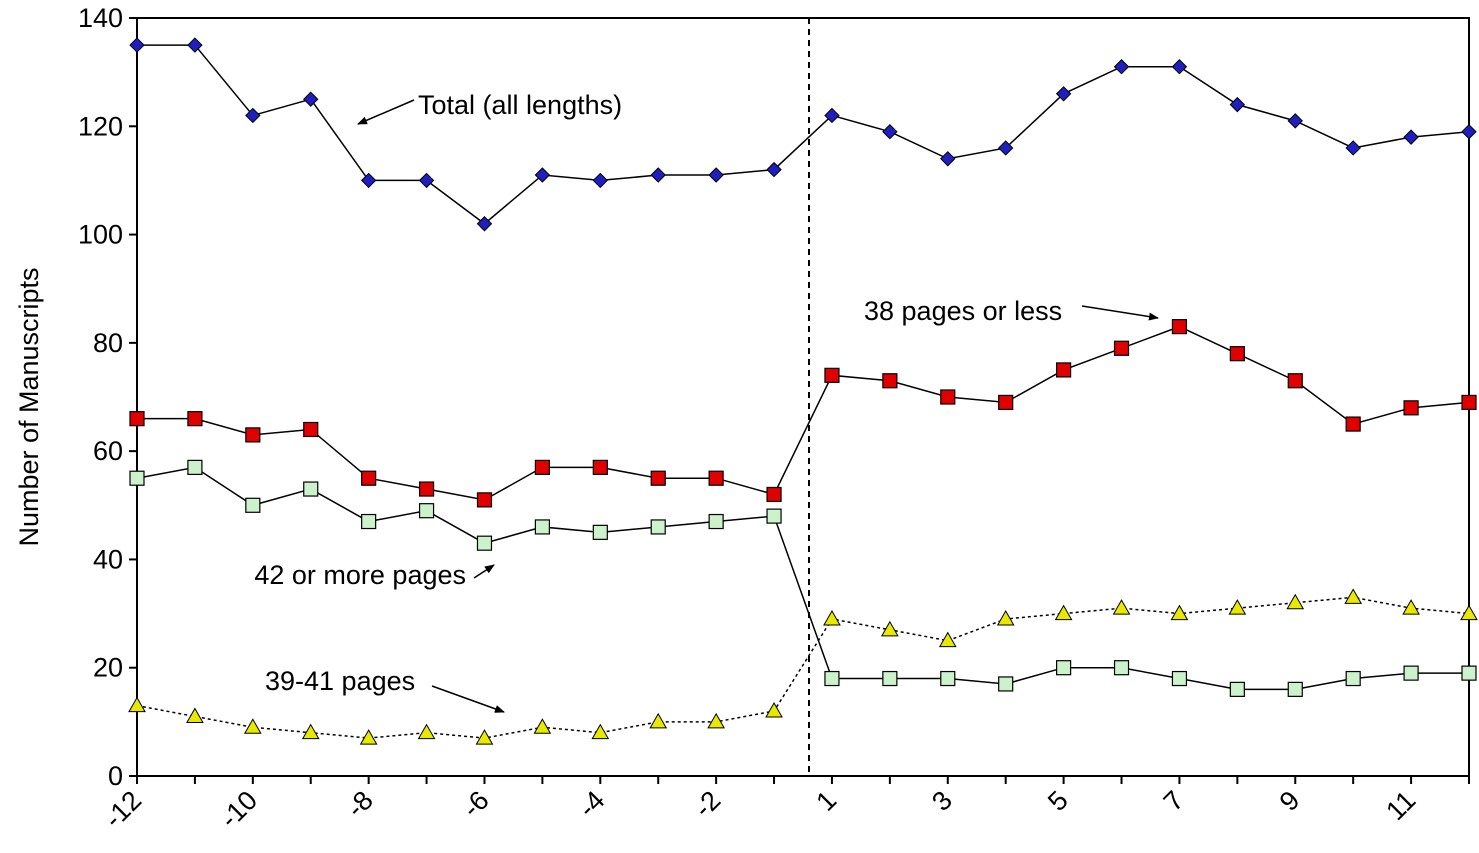 The height and width of the screenshot is (853, 1479). Describe the element at coordinates (963, 311) in the screenshot. I see `annotation-label: 38 pages or less` at that location.